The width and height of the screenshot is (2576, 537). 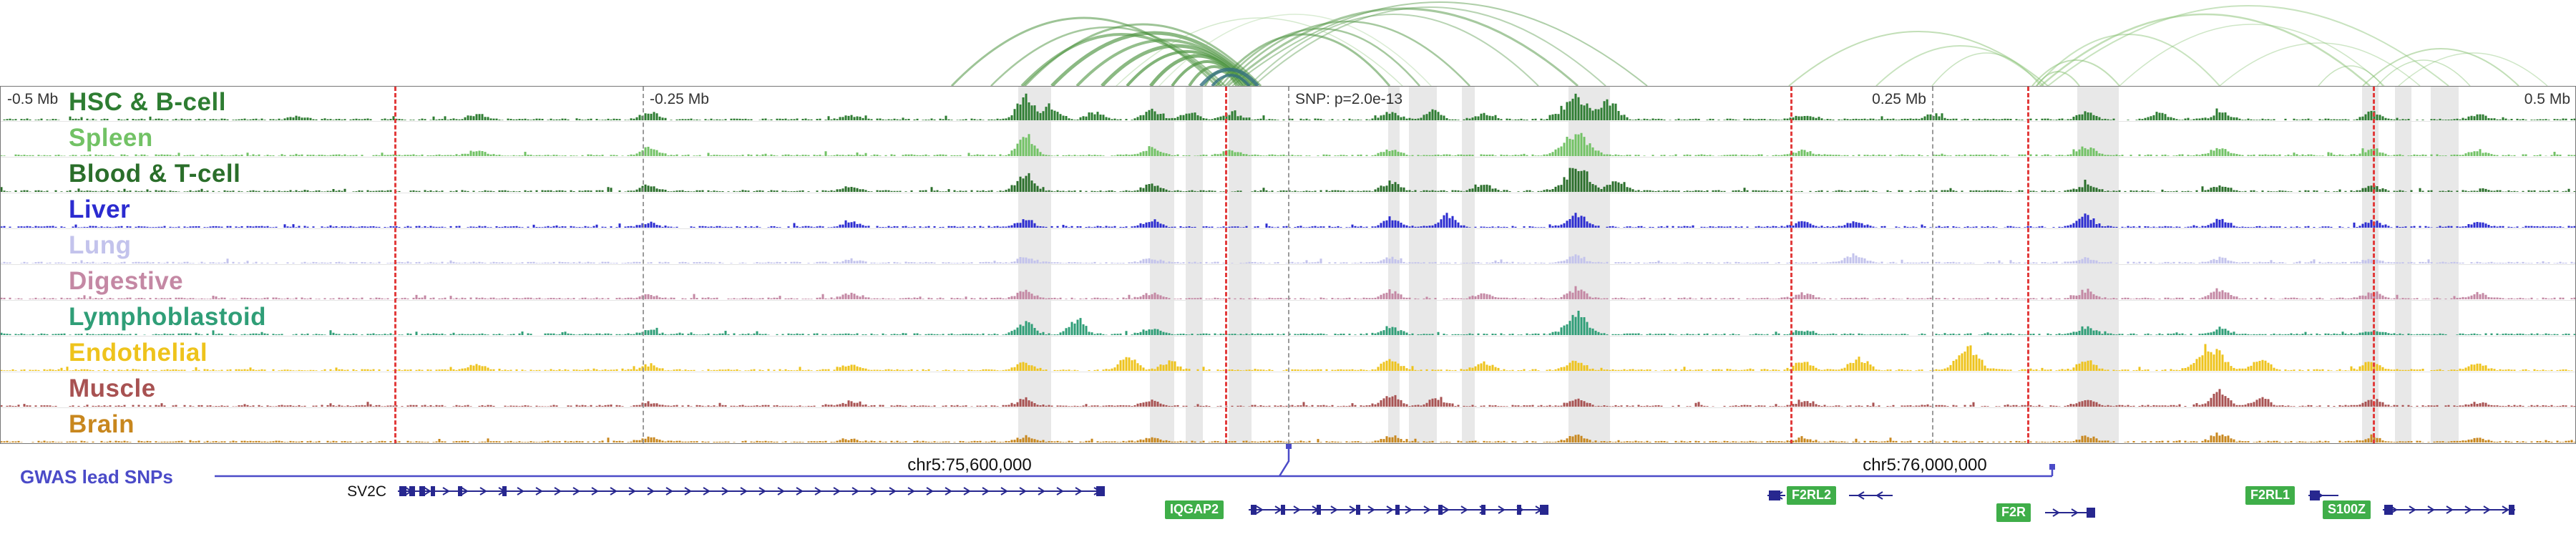 What do you see at coordinates (1288, 292) in the screenshot?
I see `track-signal-digestive` at bounding box center [1288, 292].